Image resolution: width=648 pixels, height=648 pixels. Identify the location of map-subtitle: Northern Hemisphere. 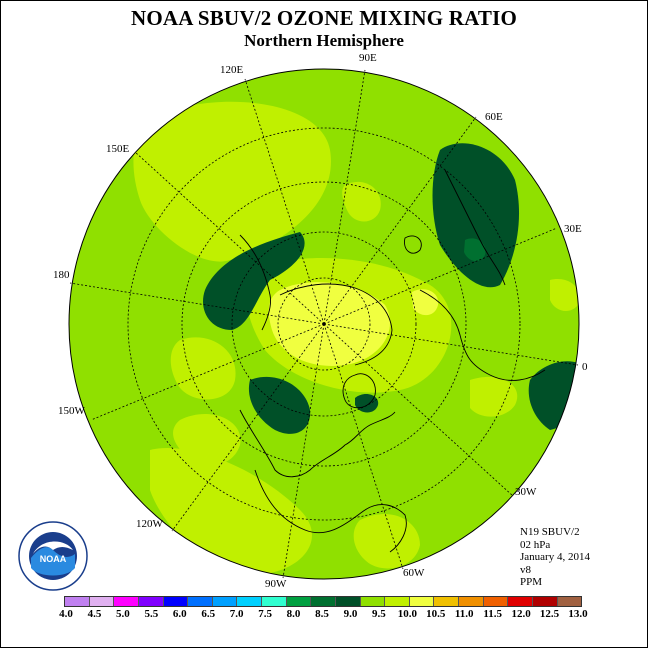
(324, 40).